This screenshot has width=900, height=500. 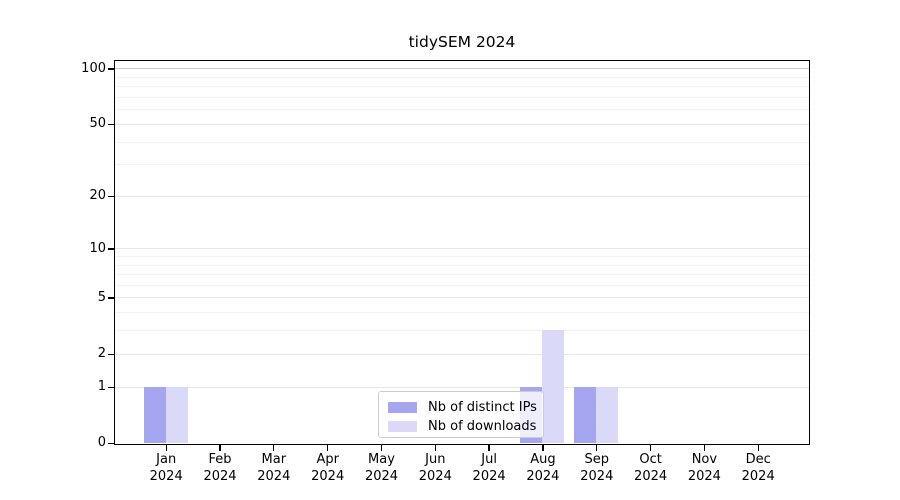 I want to click on y-tick-label: 0, so click(x=101, y=443).